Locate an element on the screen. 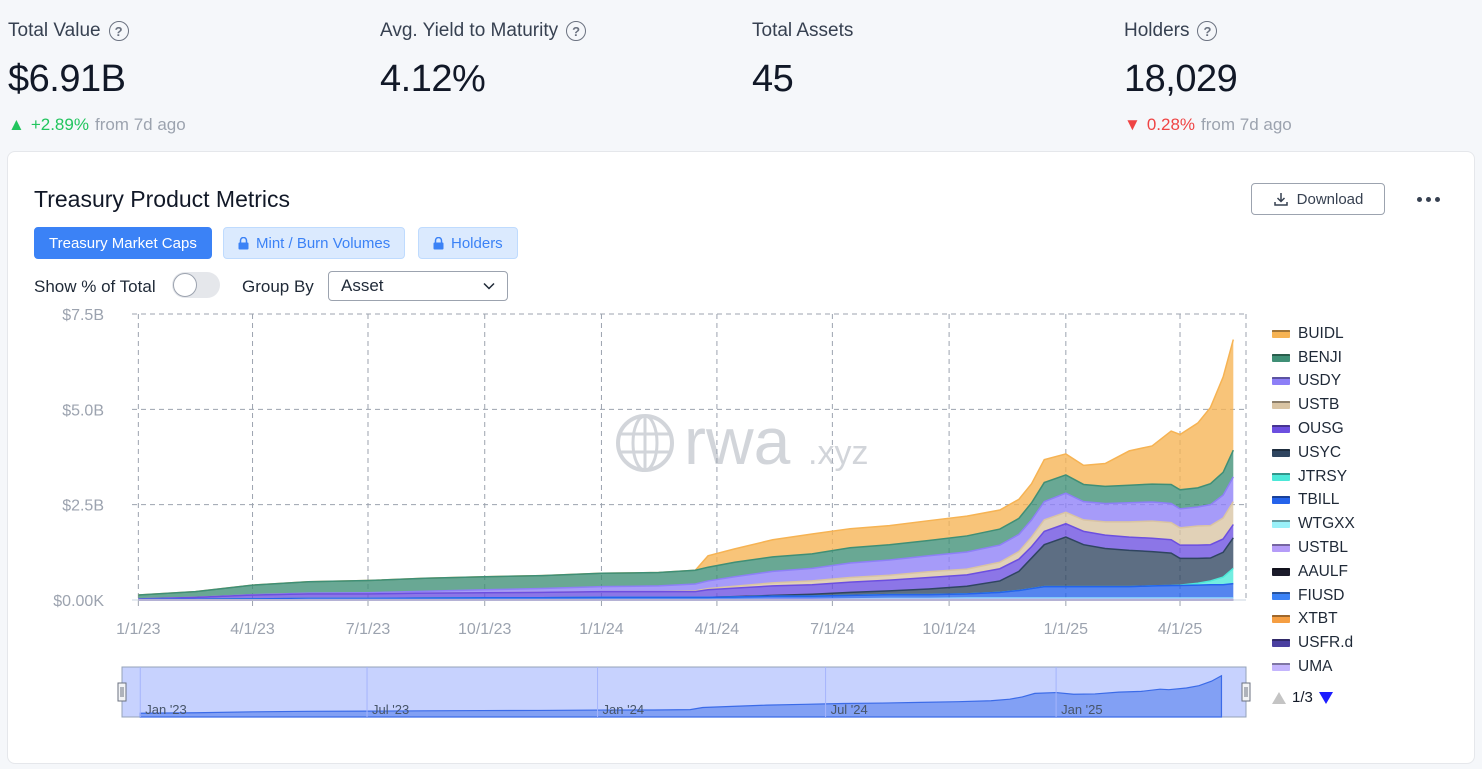 The image size is (1482, 769). up-arrow-icon: ▲ is located at coordinates (16, 124).